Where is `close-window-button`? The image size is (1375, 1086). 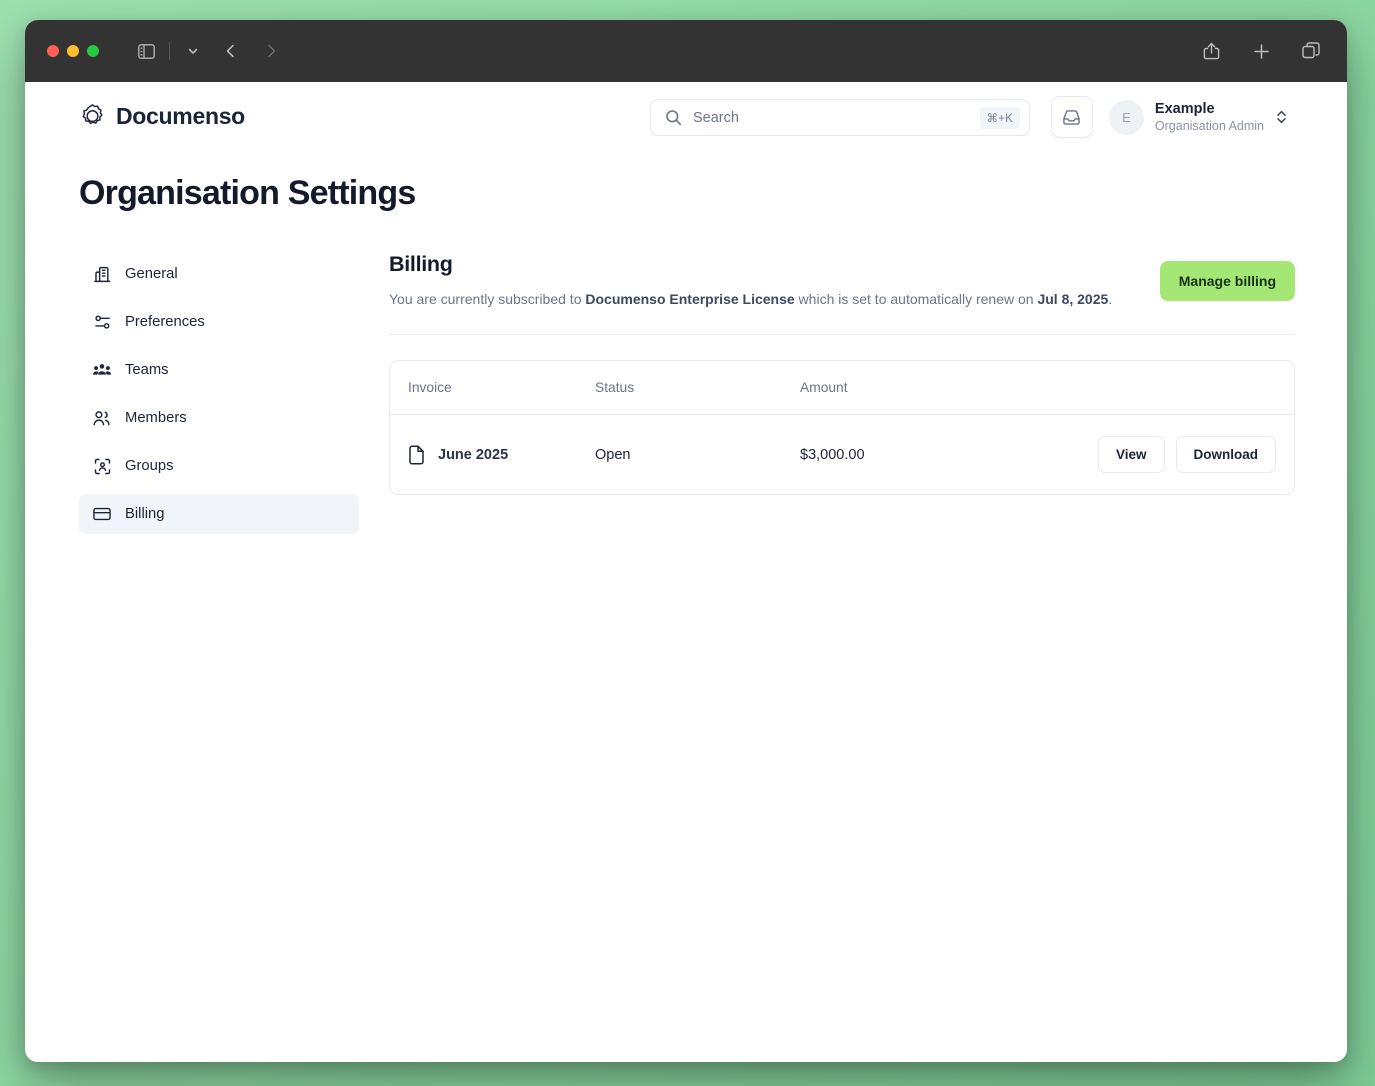 close-window-button is located at coordinates (53, 51).